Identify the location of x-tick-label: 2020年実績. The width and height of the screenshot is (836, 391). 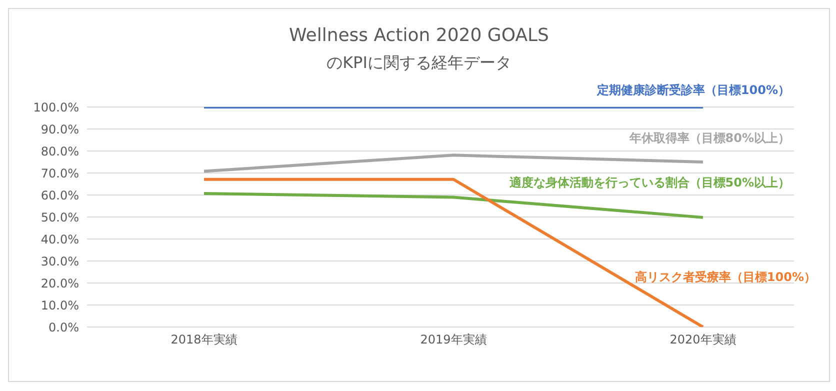
(703, 339).